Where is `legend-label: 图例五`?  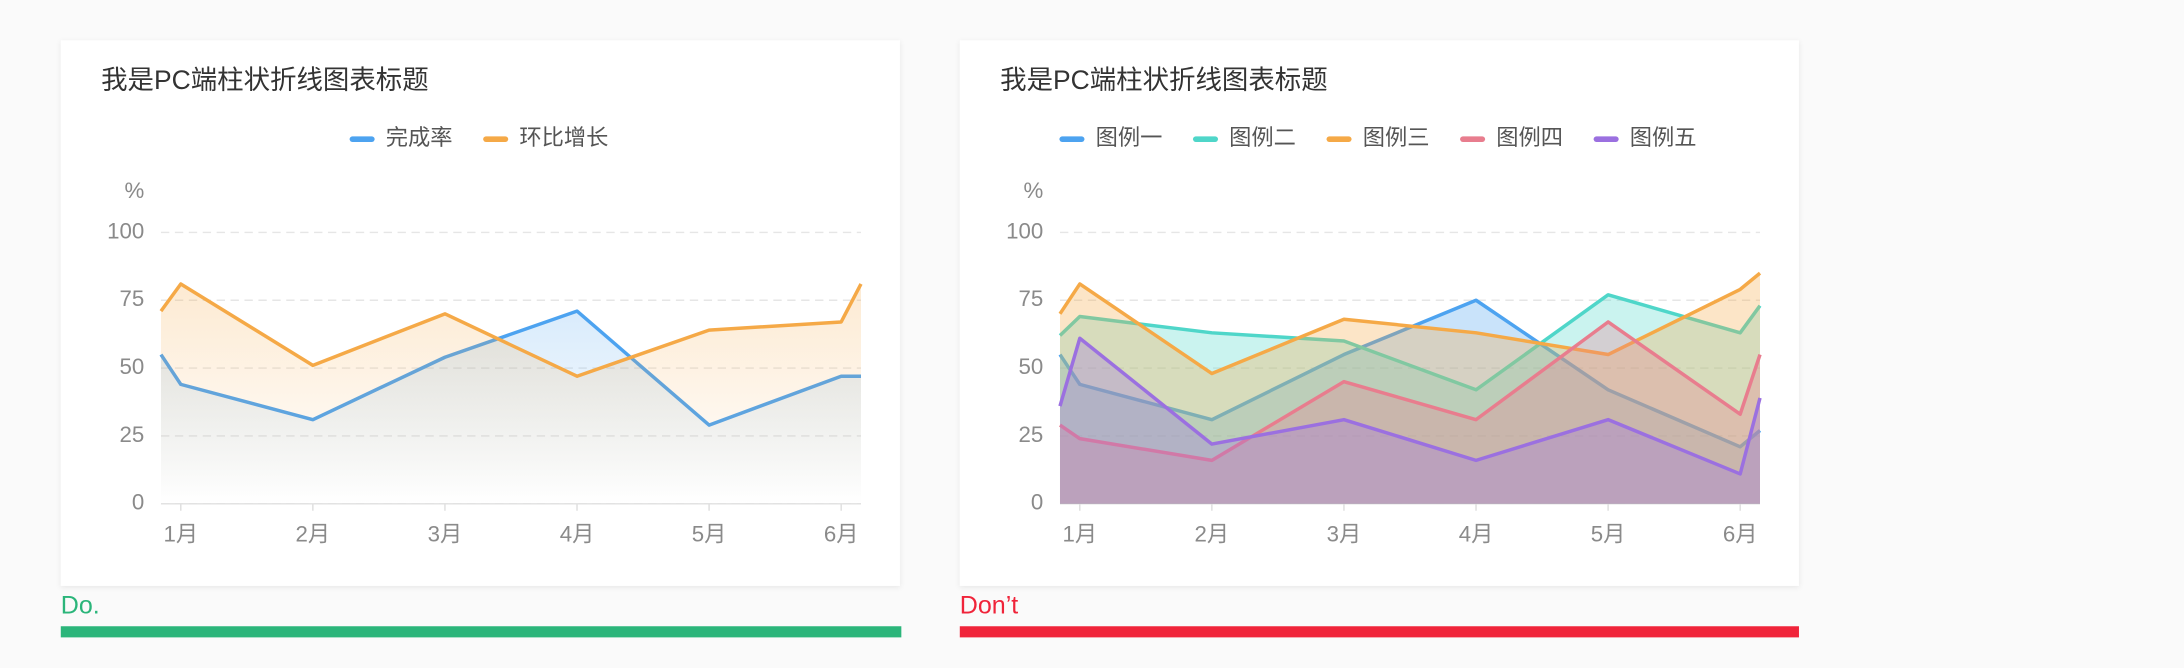 legend-label: 图例五 is located at coordinates (1663, 137).